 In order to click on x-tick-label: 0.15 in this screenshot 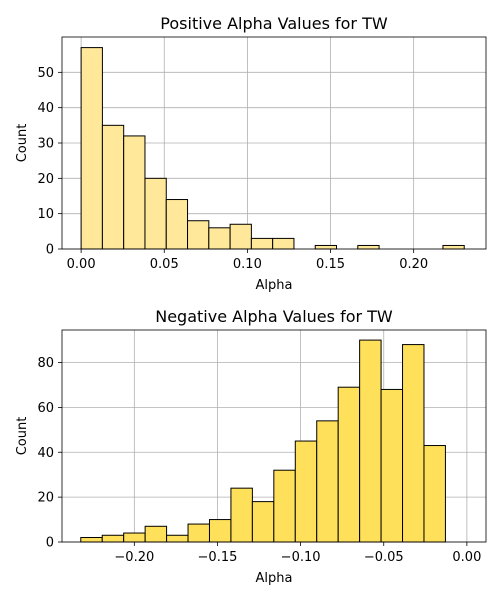, I will do `click(330, 264)`.